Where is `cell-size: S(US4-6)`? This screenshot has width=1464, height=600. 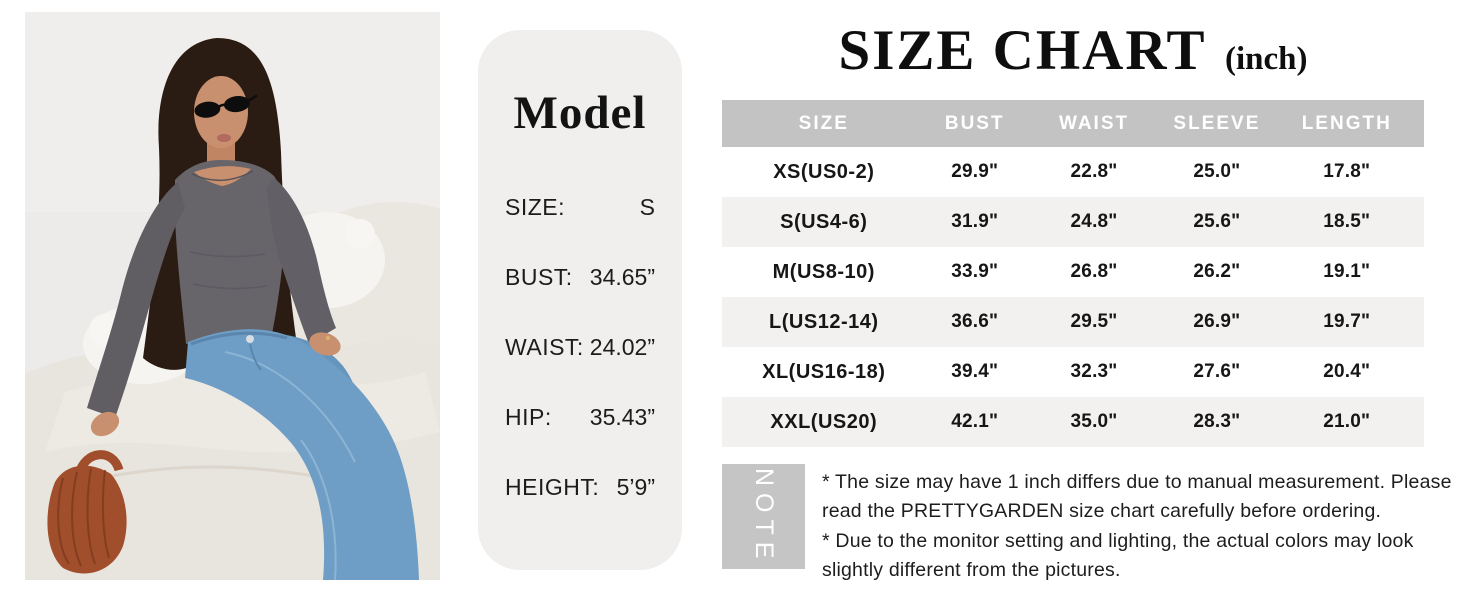 cell-size: S(US4-6) is located at coordinates (824, 221).